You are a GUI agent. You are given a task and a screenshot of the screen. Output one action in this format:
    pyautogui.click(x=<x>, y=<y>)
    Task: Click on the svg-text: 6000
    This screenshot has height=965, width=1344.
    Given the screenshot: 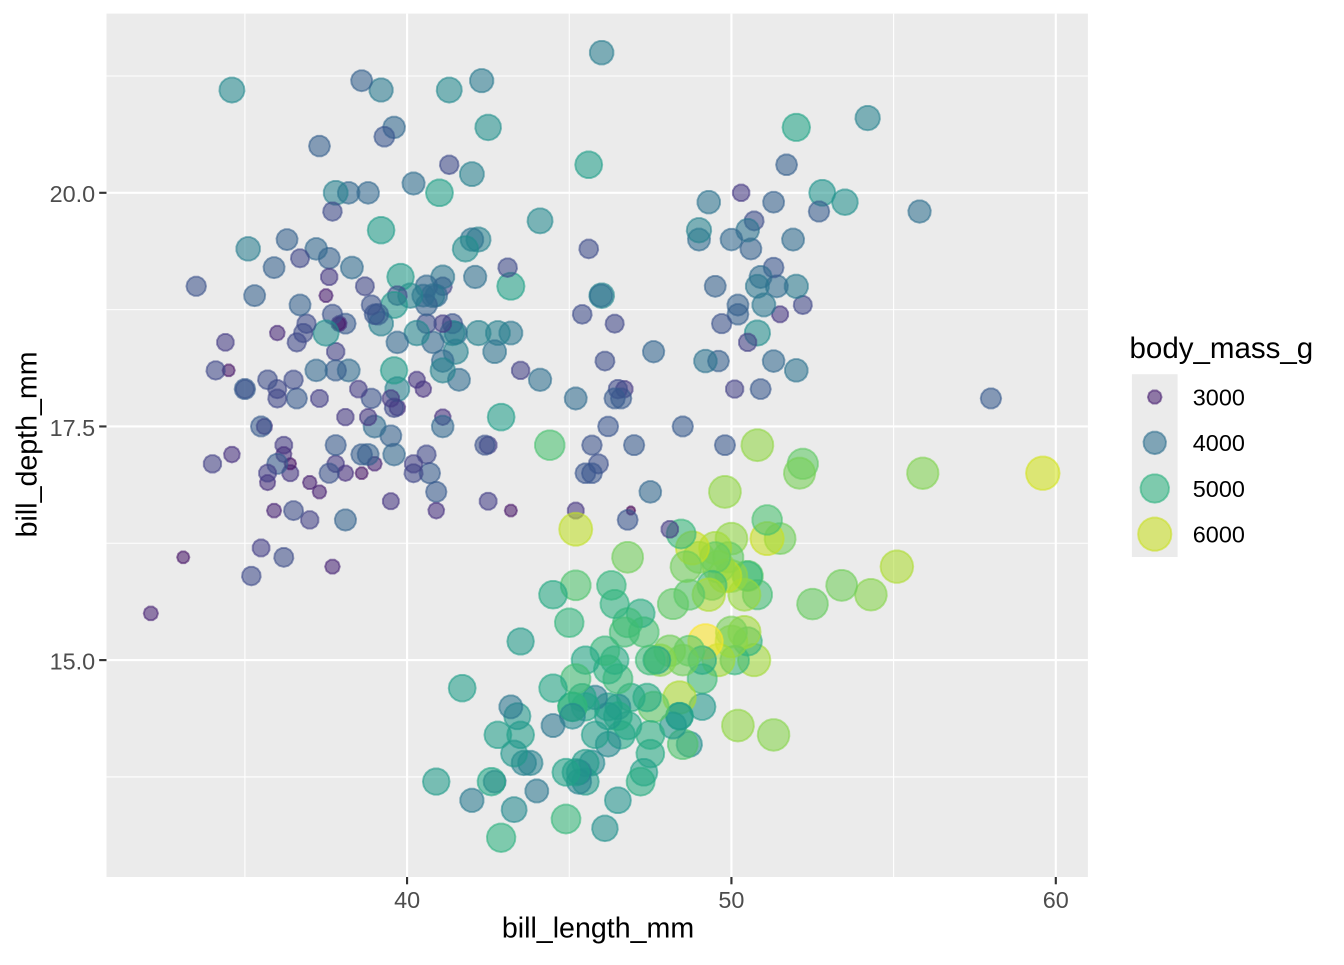 What is the action you would take?
    pyautogui.click(x=1219, y=535)
    